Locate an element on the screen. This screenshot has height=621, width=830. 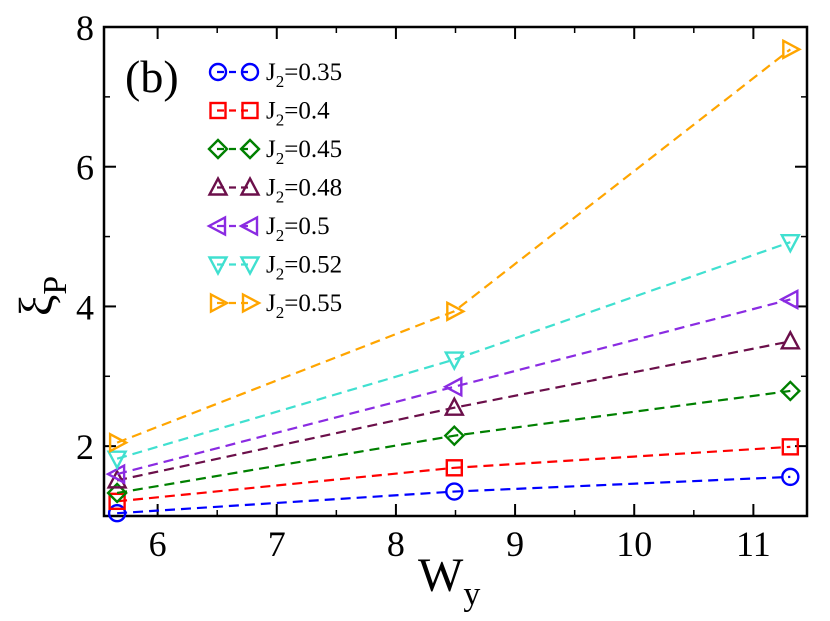
y-tick-label: 4 is located at coordinates (85, 307).